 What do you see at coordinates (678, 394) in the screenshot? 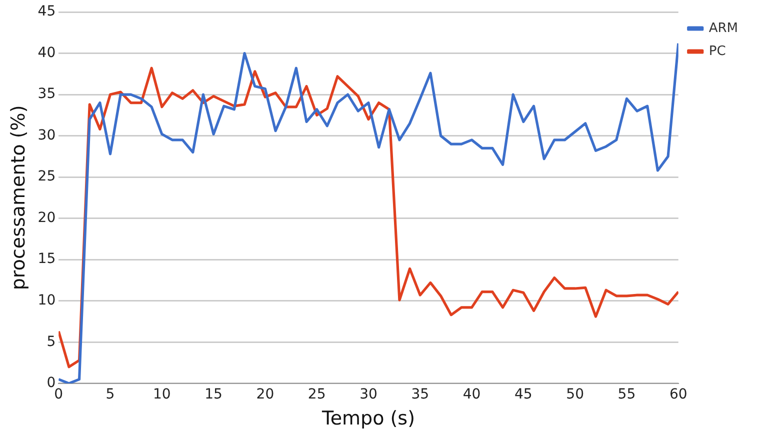
I see `x-tick-label: 60` at bounding box center [678, 394].